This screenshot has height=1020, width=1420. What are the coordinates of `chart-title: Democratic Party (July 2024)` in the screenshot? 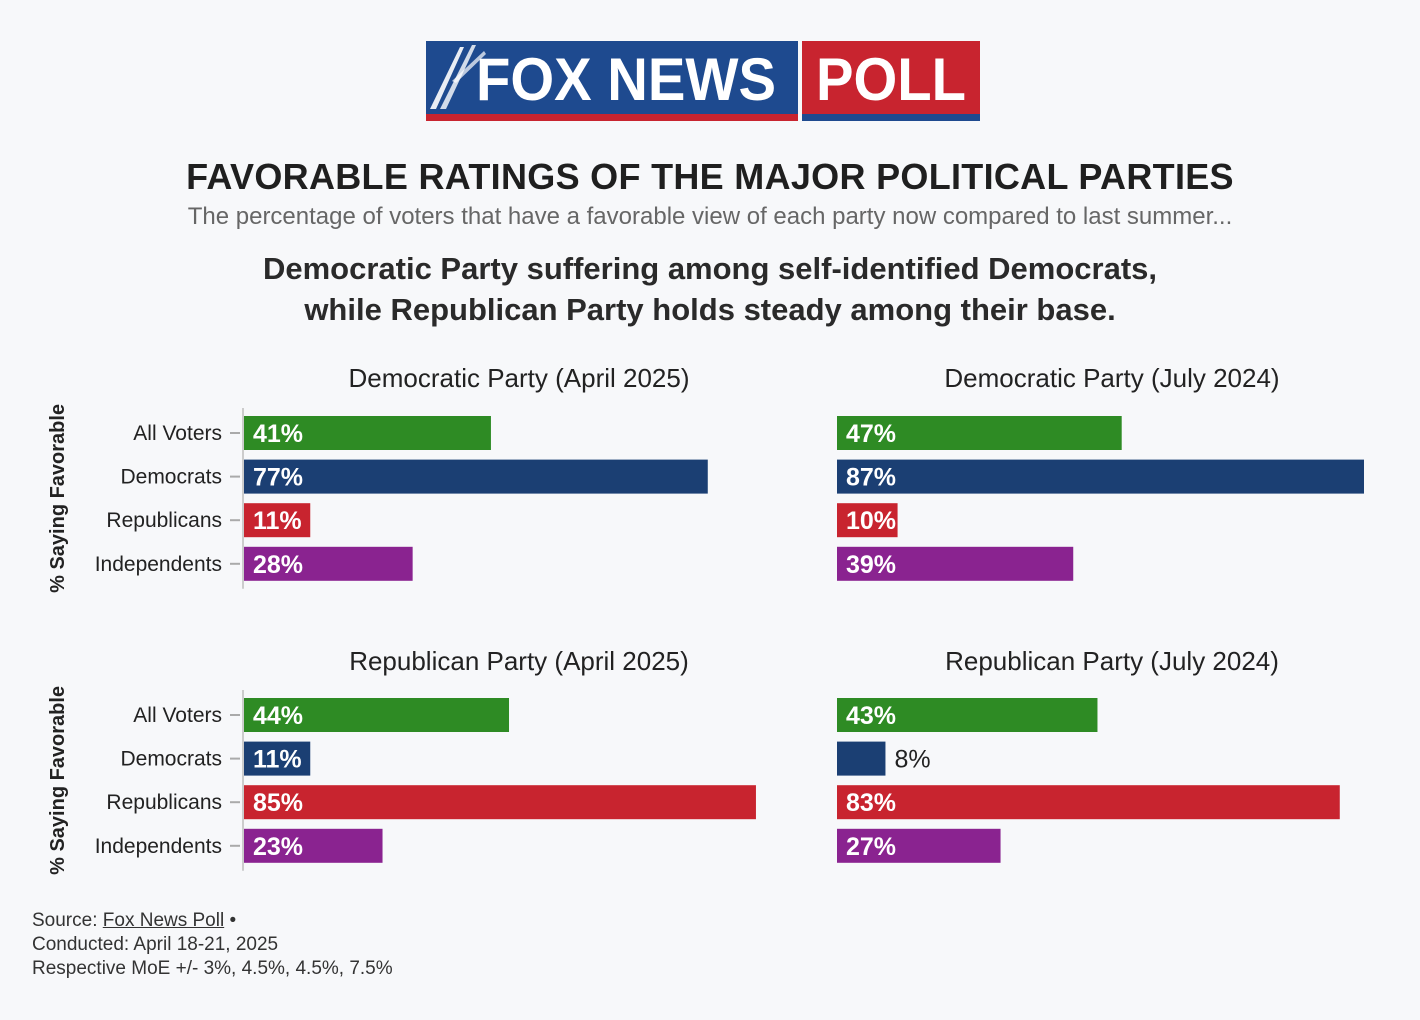 It's located at (1111, 378).